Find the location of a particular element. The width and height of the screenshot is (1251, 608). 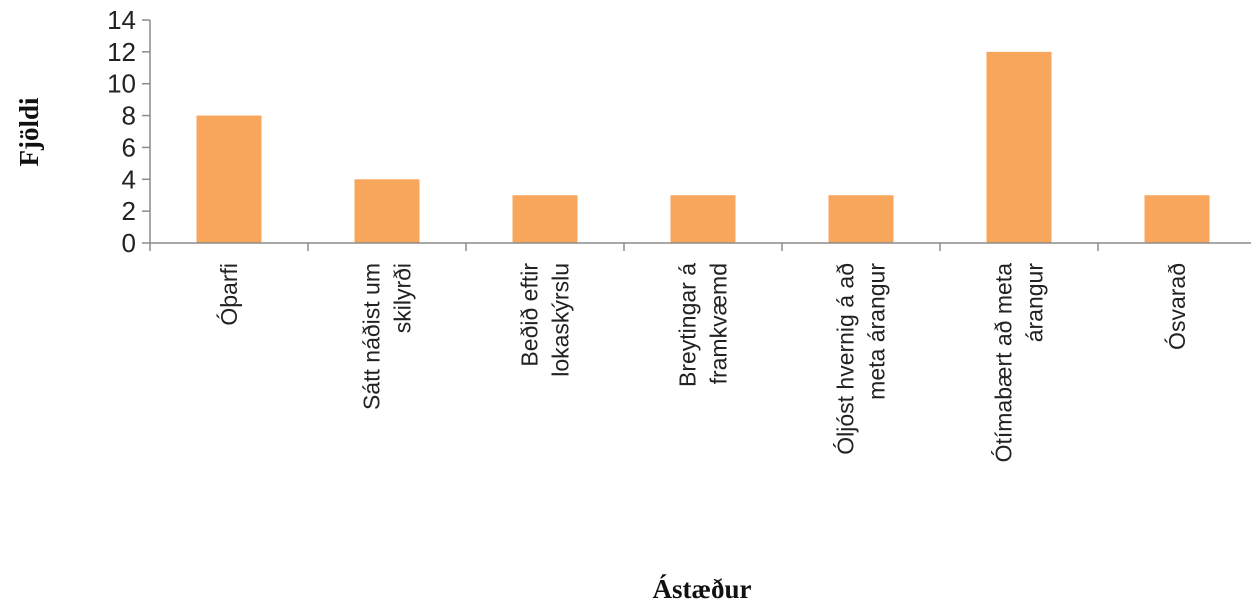

y-tick-label: 2 is located at coordinates (129, 211).